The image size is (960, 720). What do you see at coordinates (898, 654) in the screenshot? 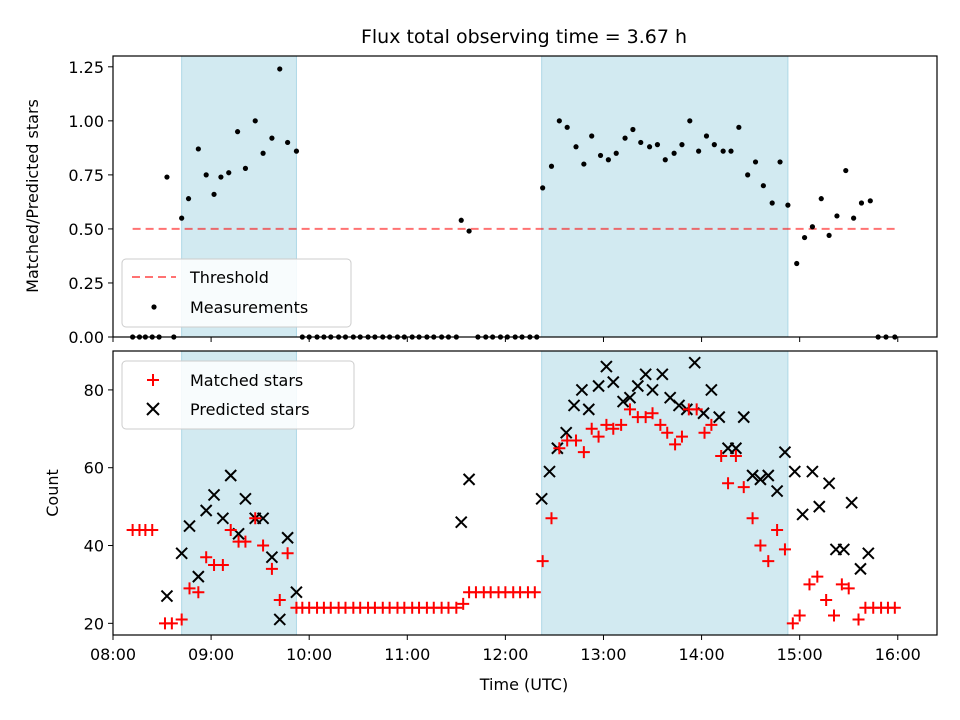
I see `bottom-x-tick-label: 16:00` at bounding box center [898, 654].